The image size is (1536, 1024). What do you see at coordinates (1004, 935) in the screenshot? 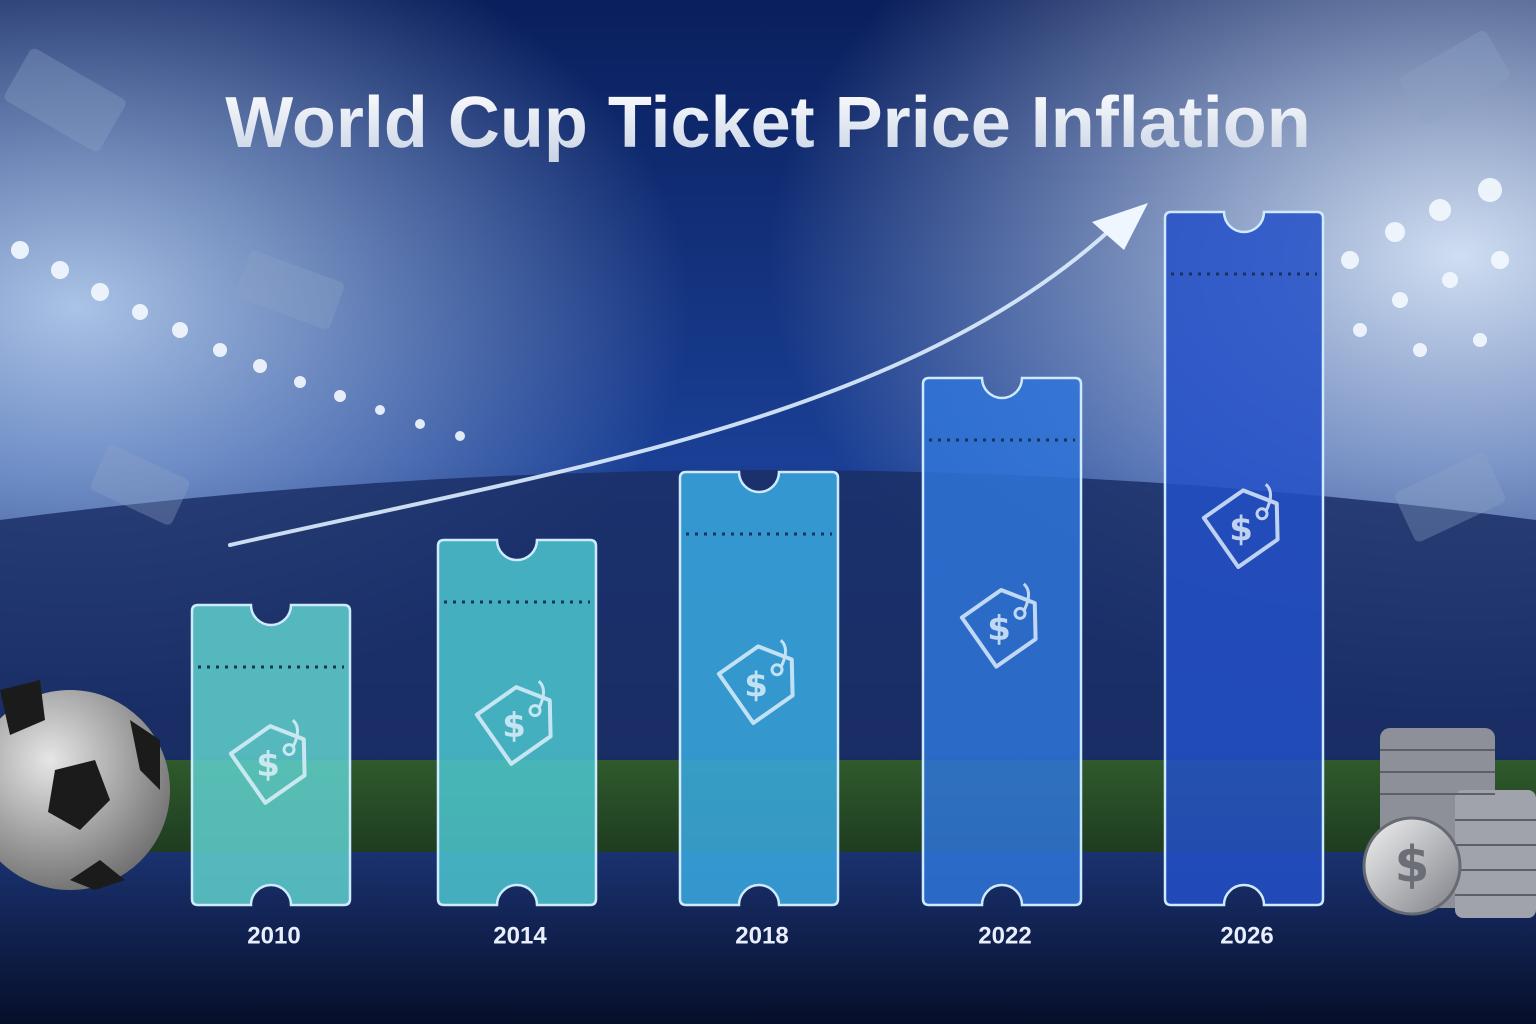
I see `x-tick-label: 2022` at bounding box center [1004, 935].